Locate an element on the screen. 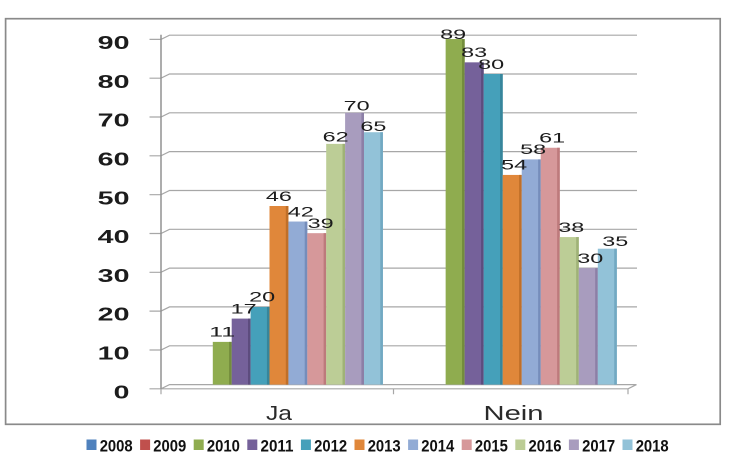 This screenshot has width=730, height=474. svg-text: 46 is located at coordinates (279, 197).